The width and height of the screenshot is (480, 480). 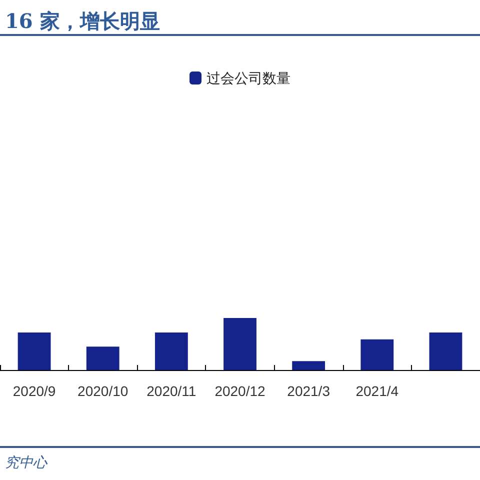 I want to click on x-tick-label: 2020/10, so click(x=103, y=391).